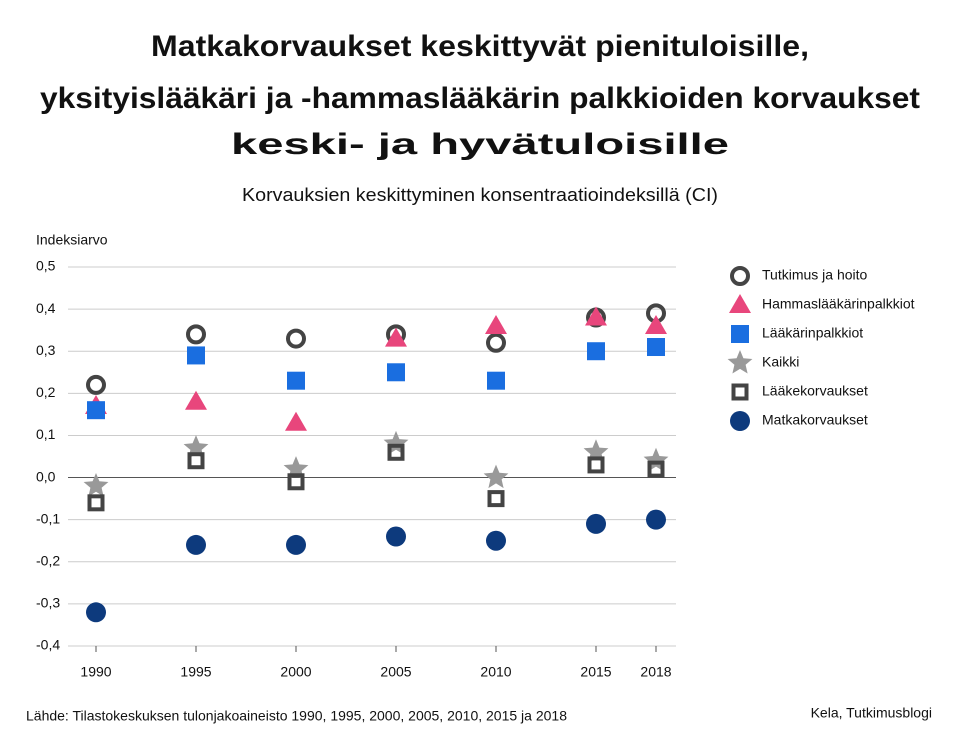 The height and width of the screenshot is (740, 960). I want to click on y-tick-label: 0,3, so click(46, 350).